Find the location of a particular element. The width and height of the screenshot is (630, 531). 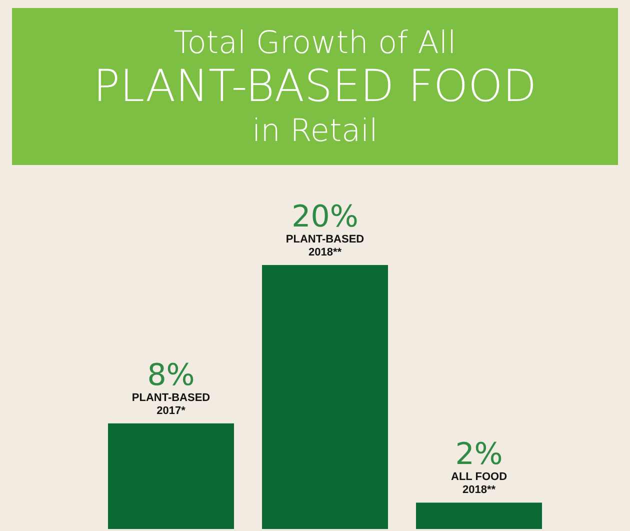

data-label: 20% is located at coordinates (325, 217).